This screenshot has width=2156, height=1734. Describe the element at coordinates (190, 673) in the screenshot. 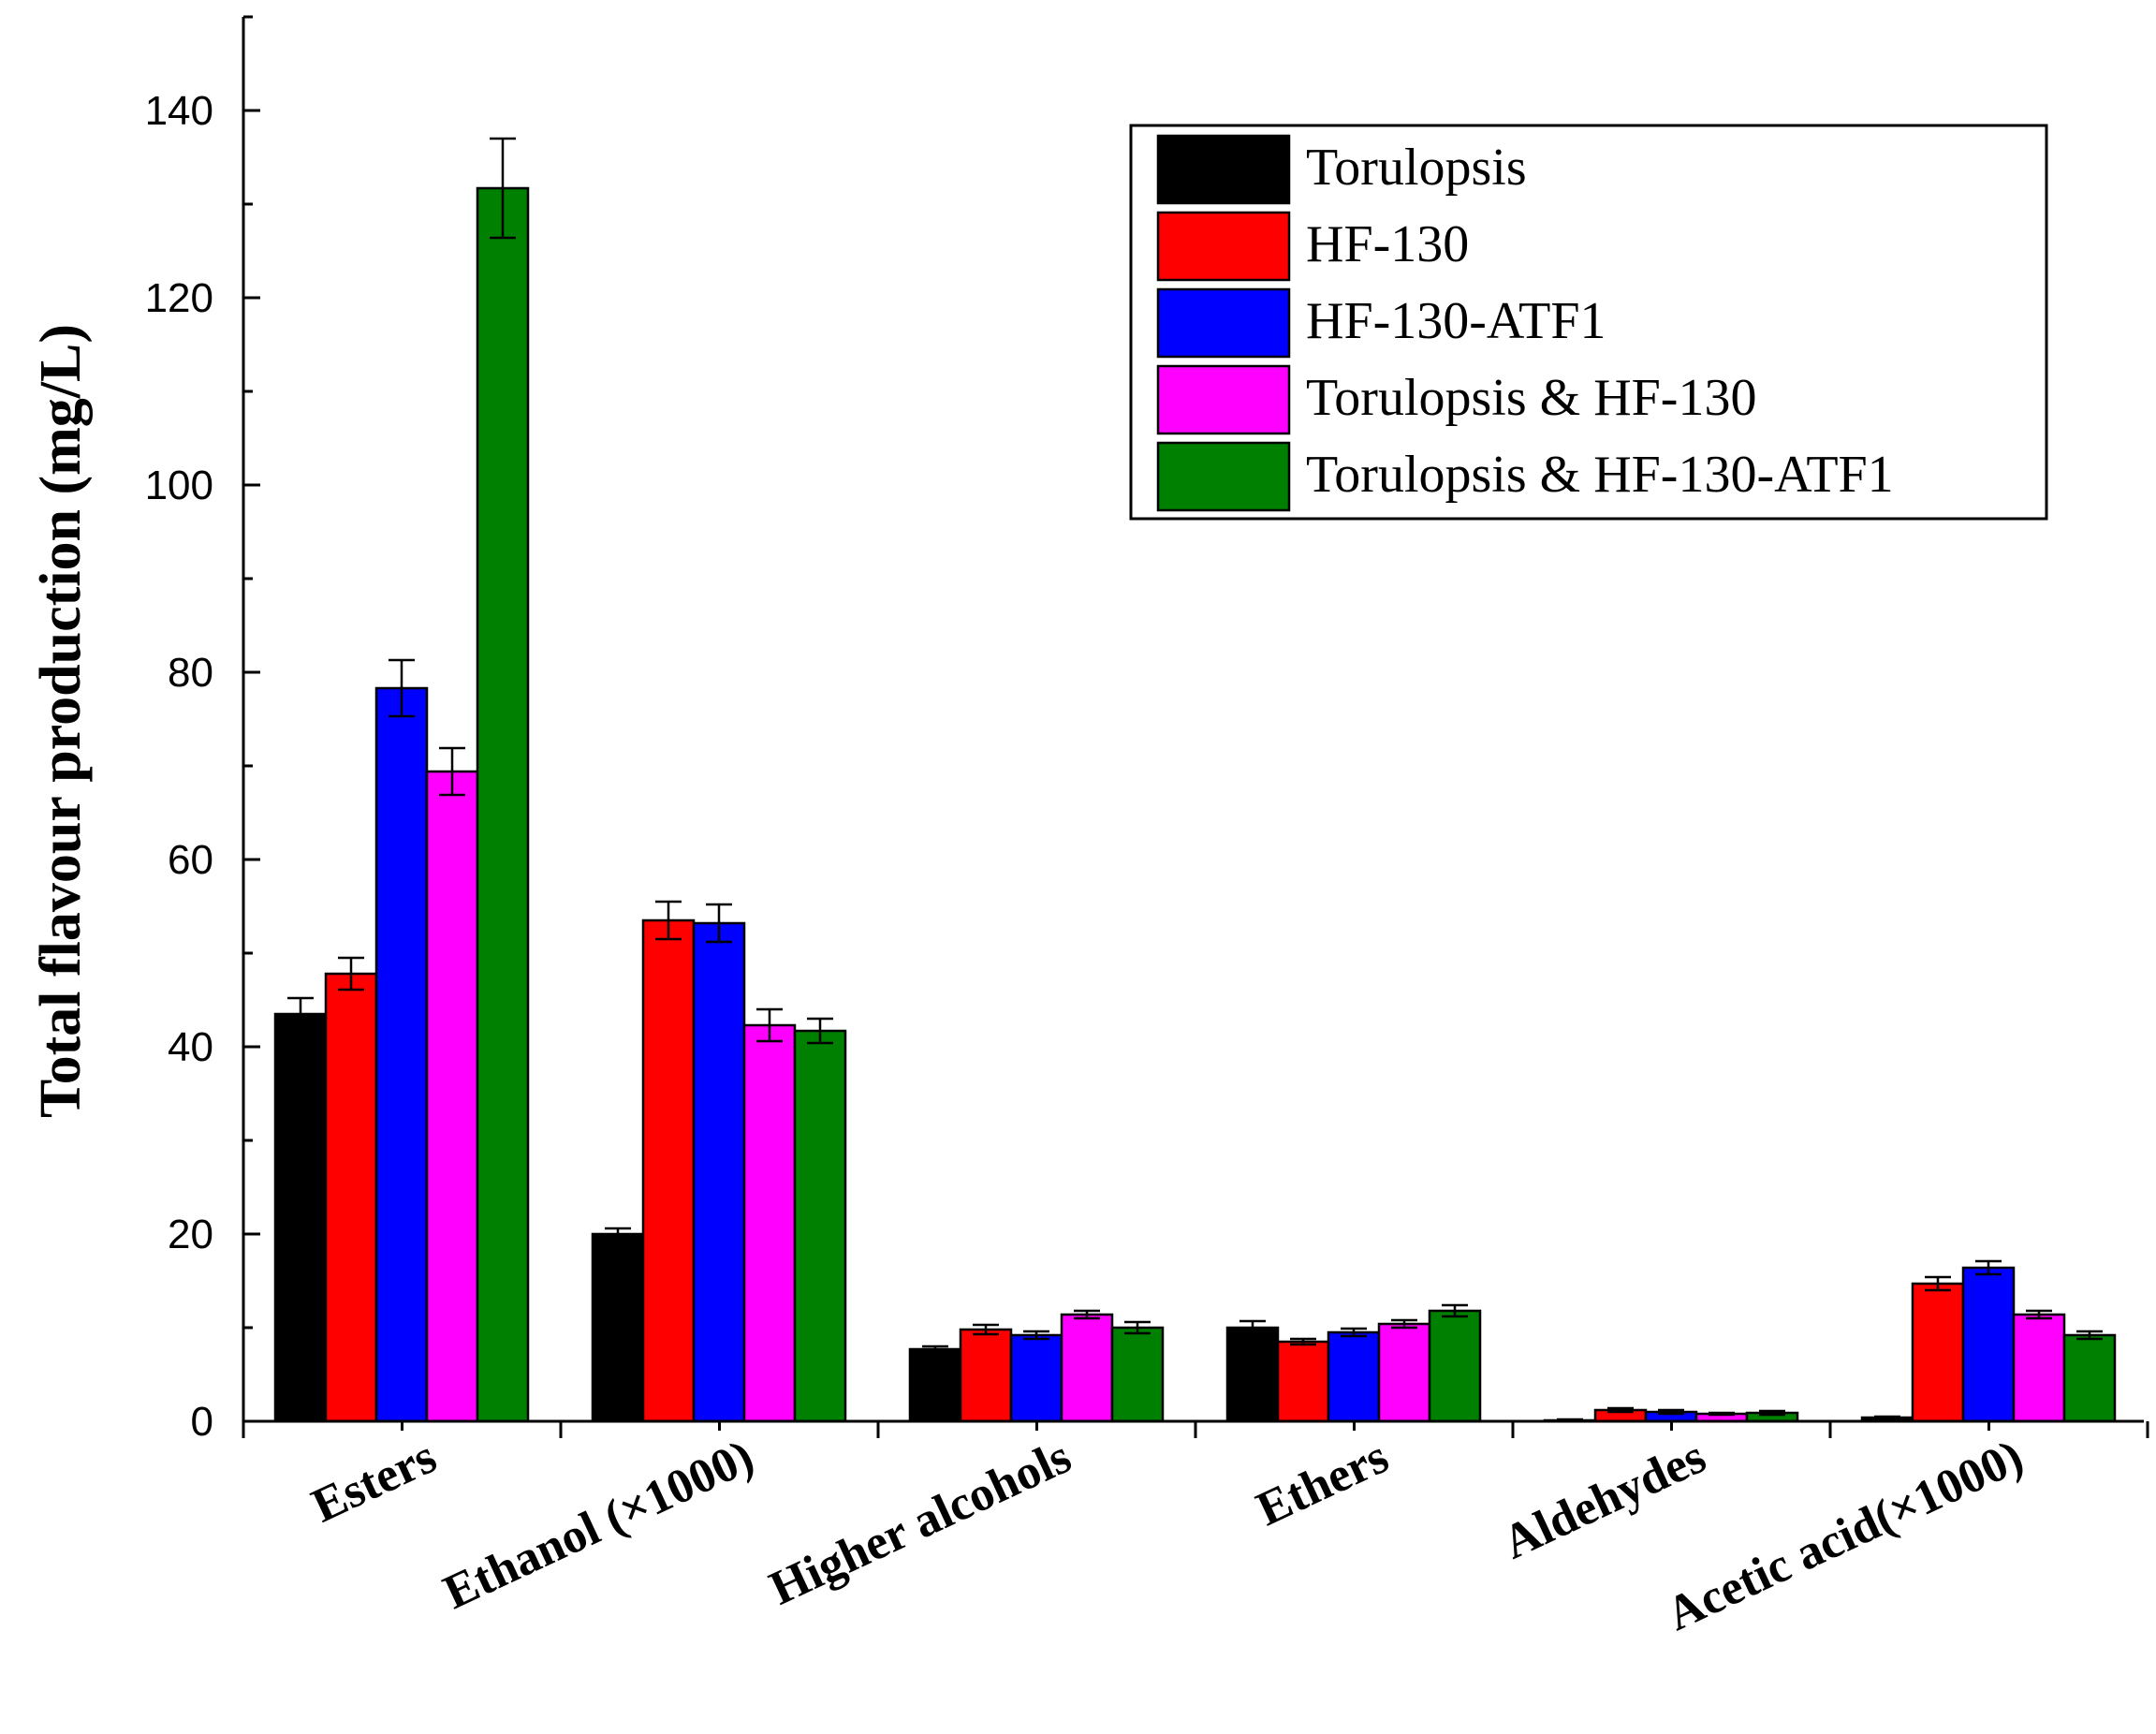

I see `y-tick-label: 80` at that location.